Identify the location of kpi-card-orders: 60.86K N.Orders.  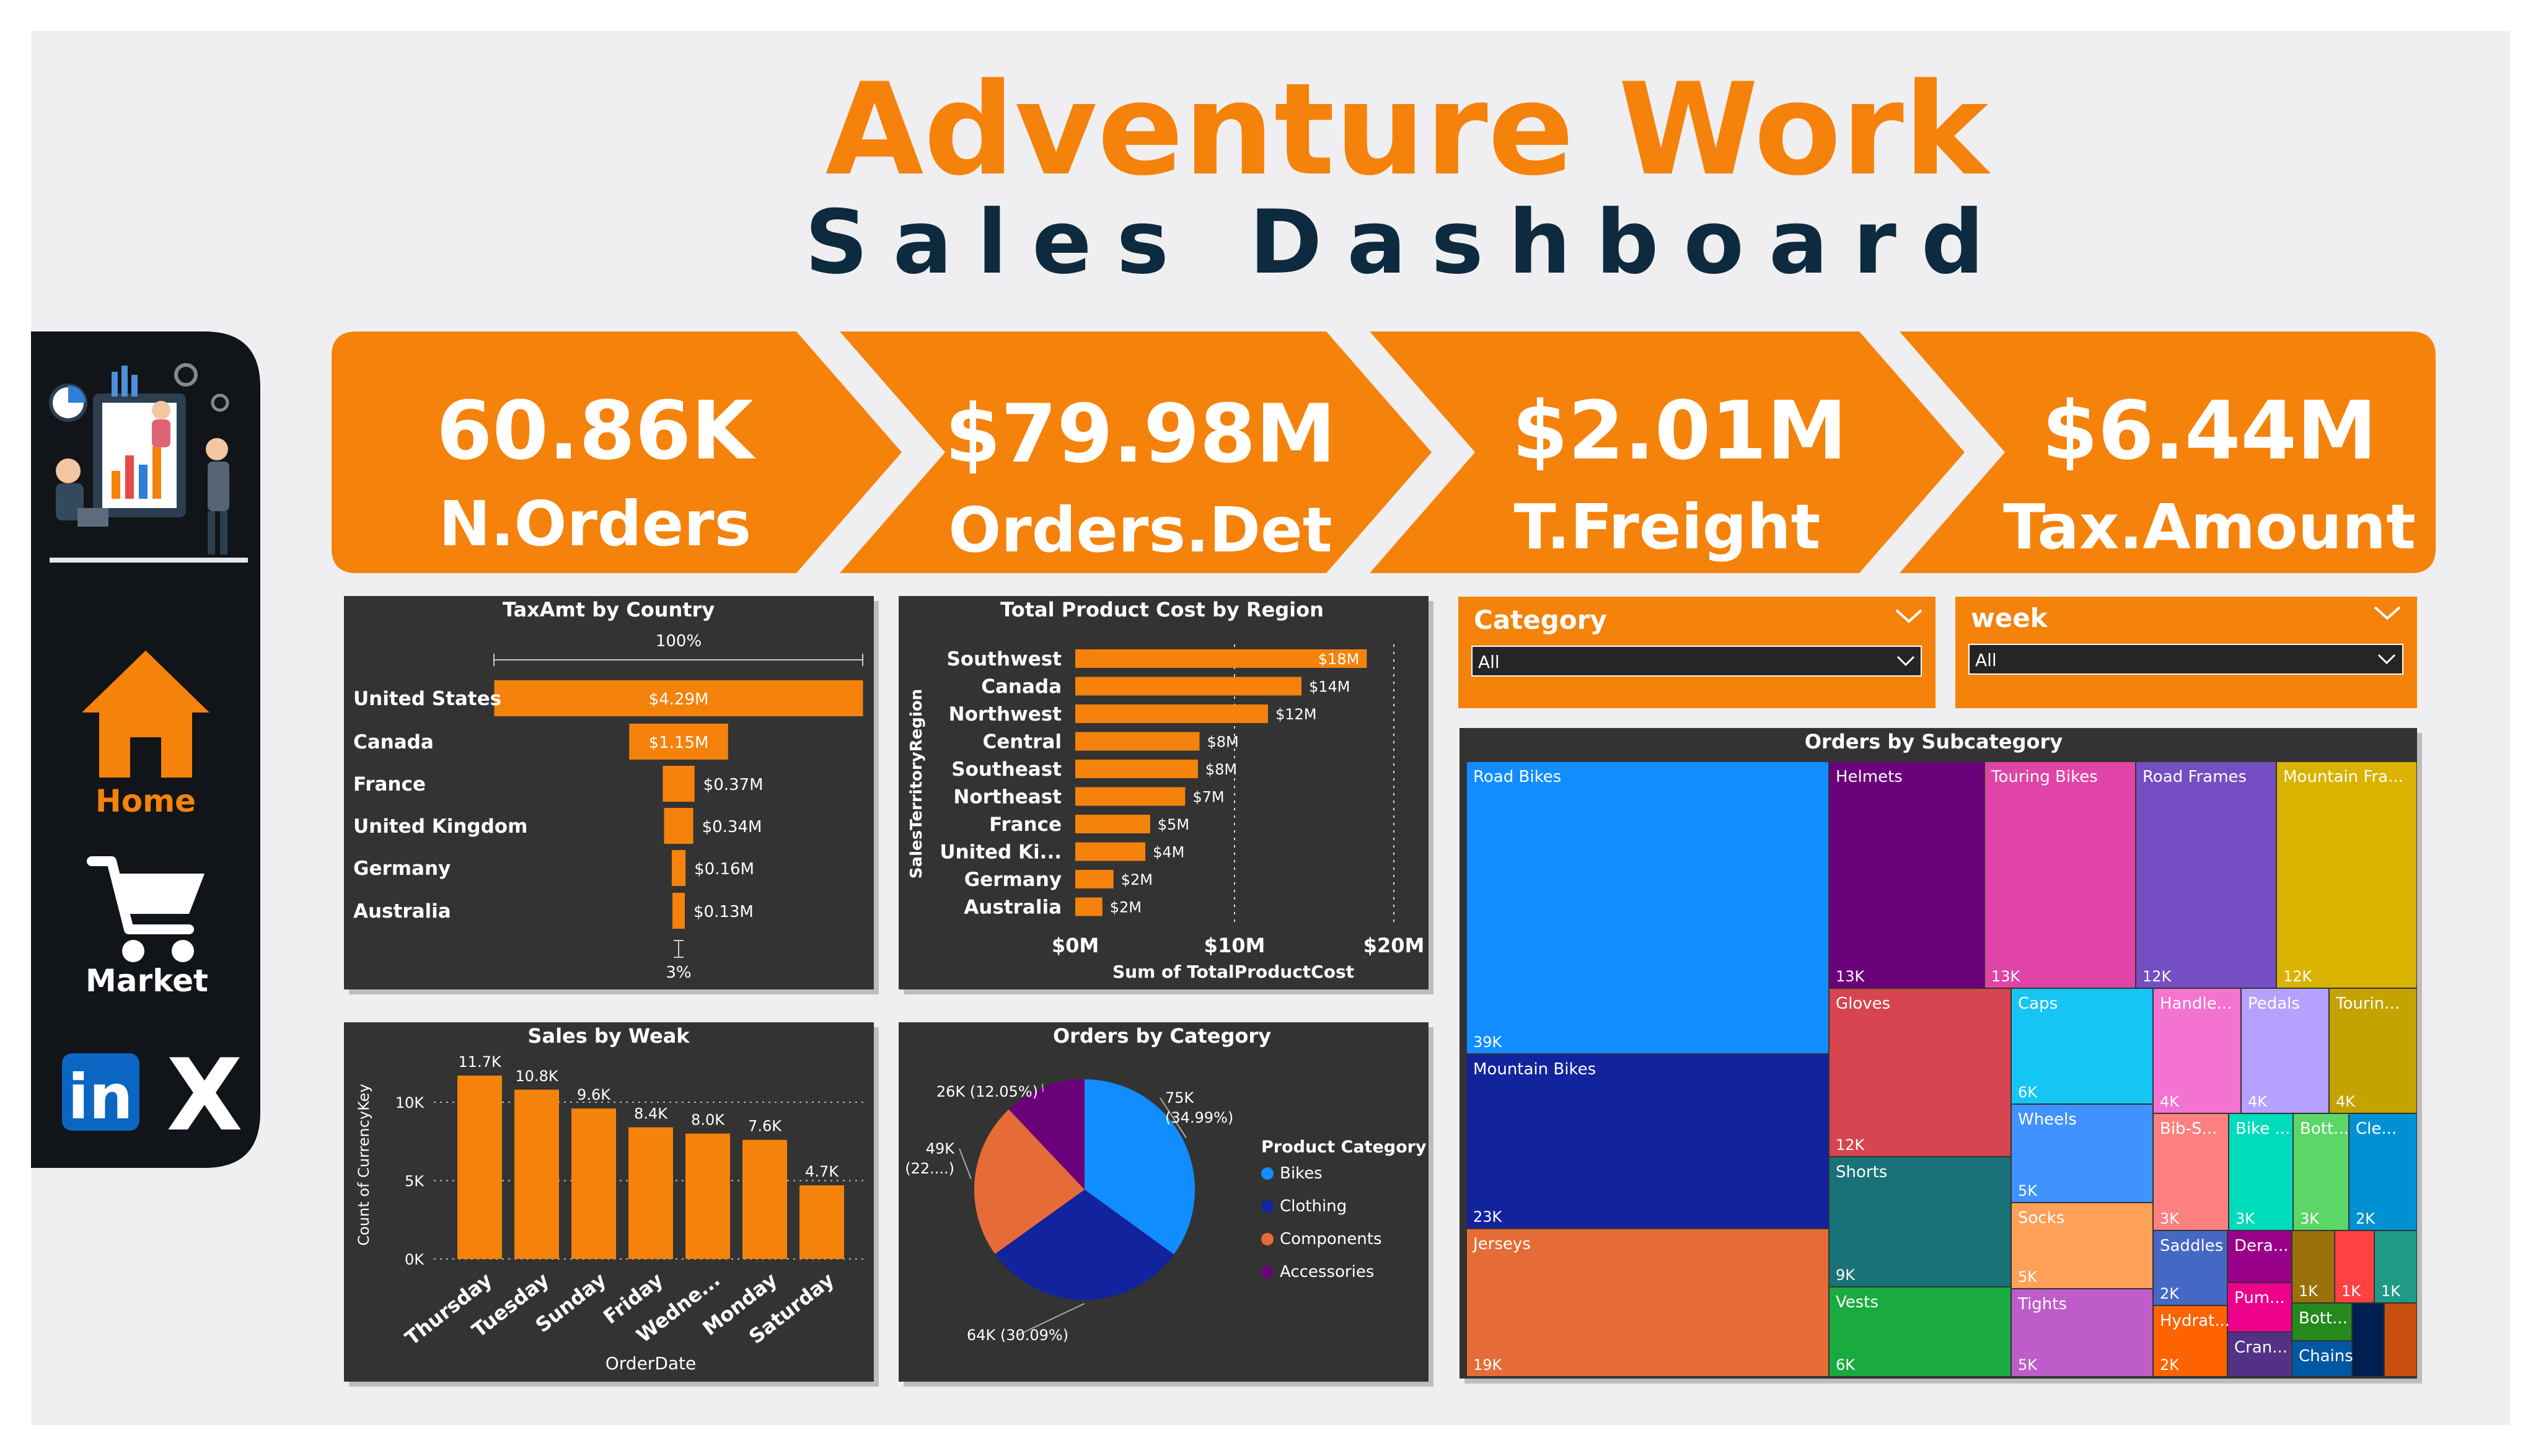
(617, 452).